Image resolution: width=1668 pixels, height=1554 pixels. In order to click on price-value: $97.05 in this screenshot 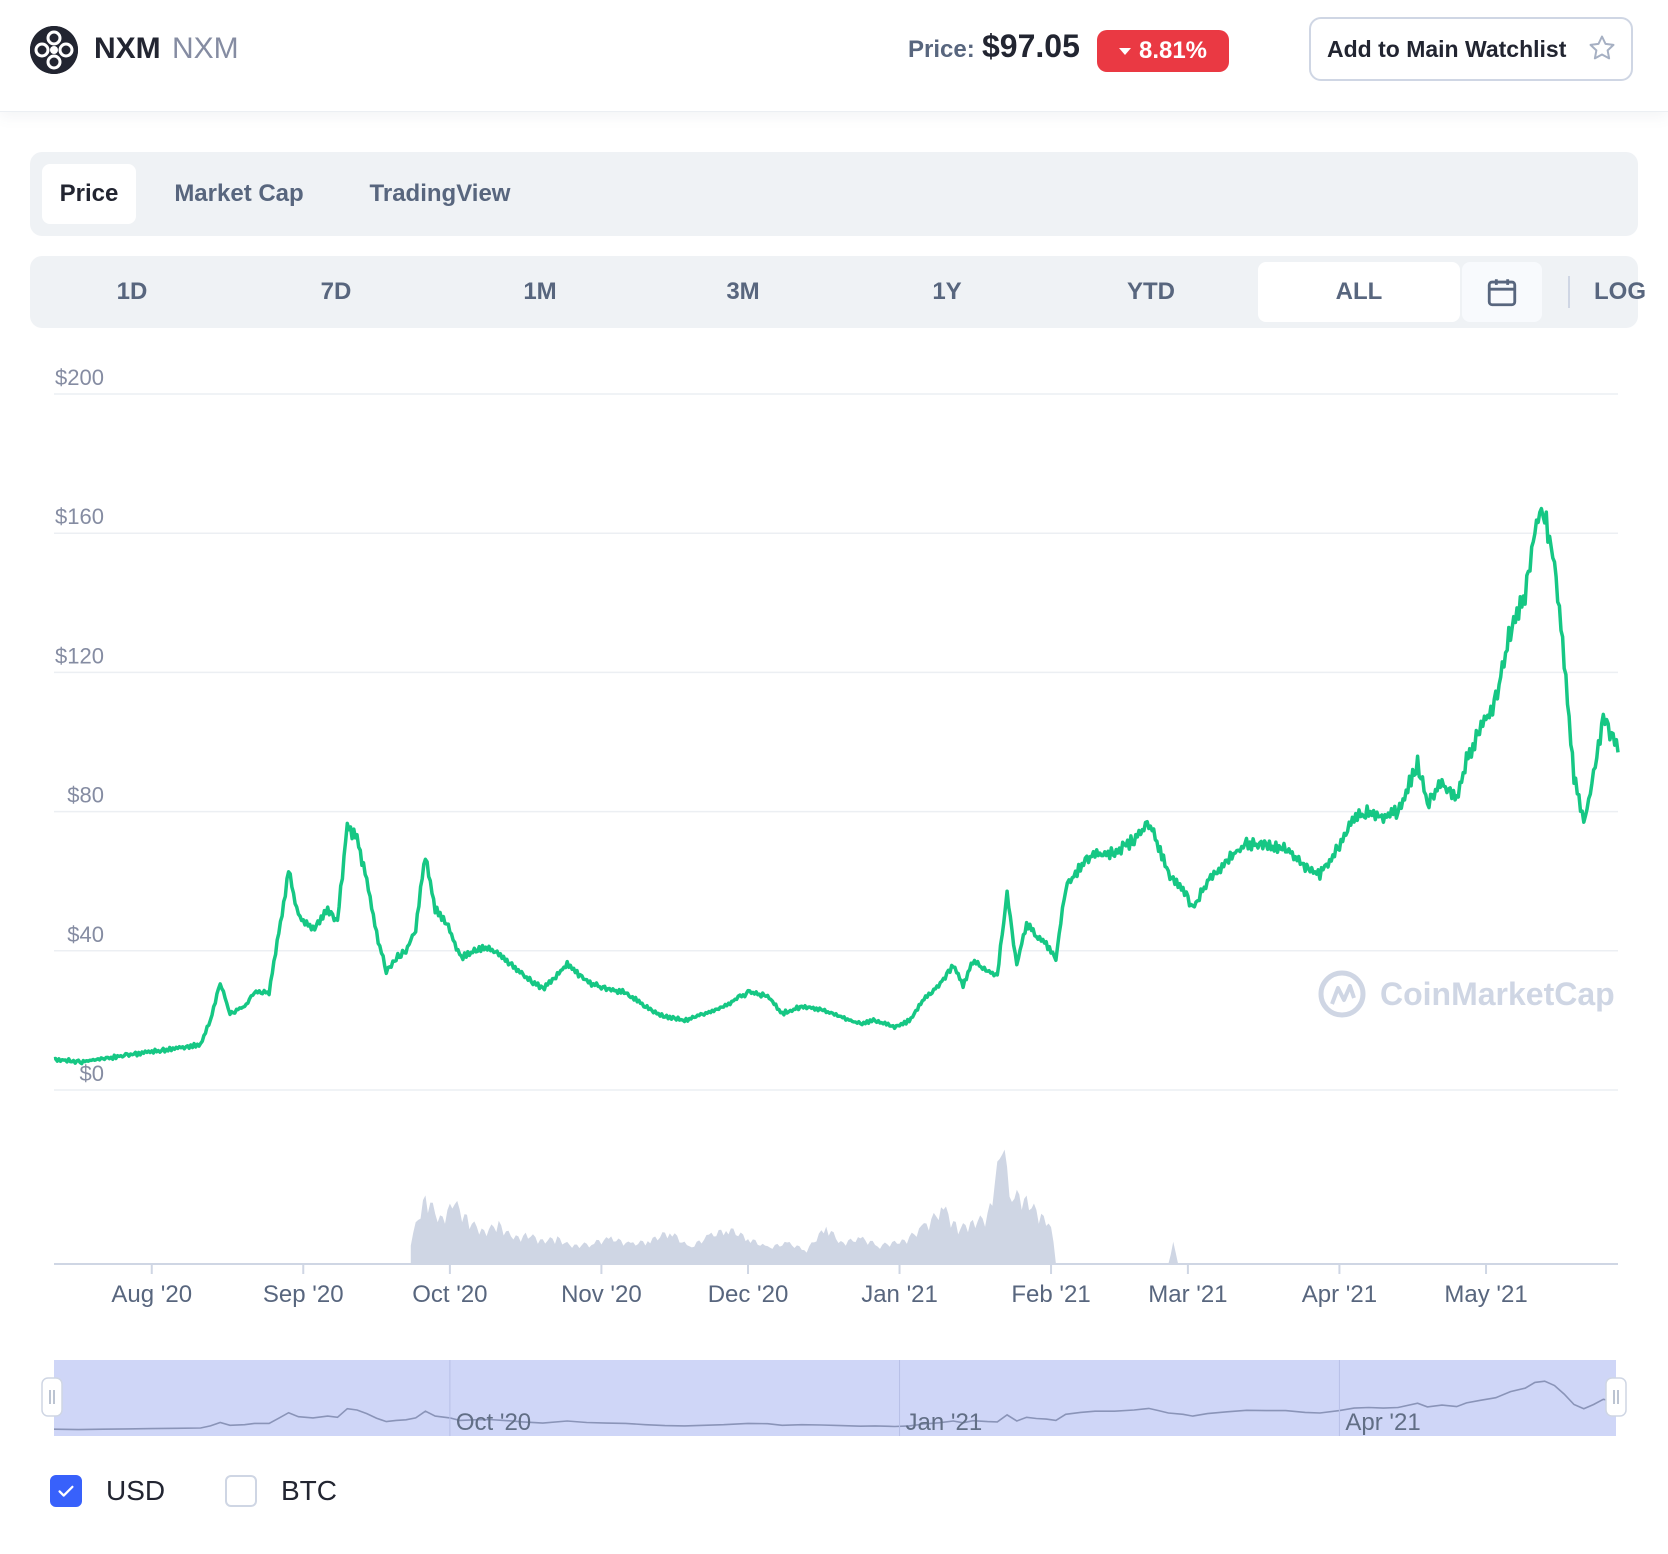, I will do `click(1031, 46)`.